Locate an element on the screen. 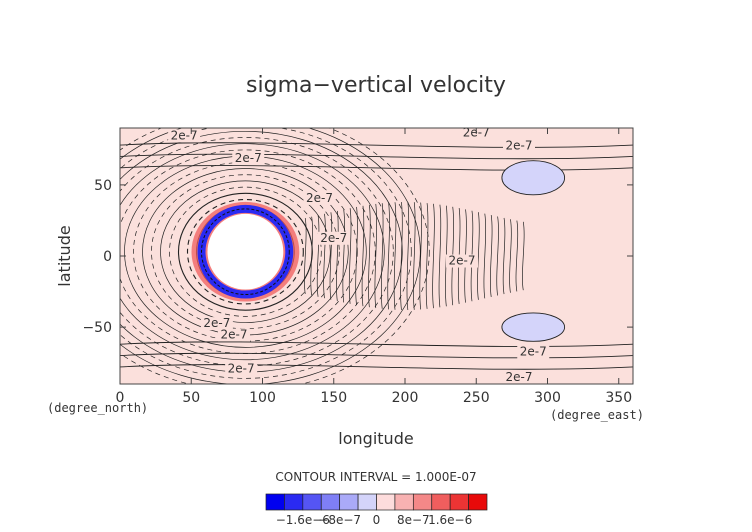  x-tick-label: 50 is located at coordinates (191, 398).